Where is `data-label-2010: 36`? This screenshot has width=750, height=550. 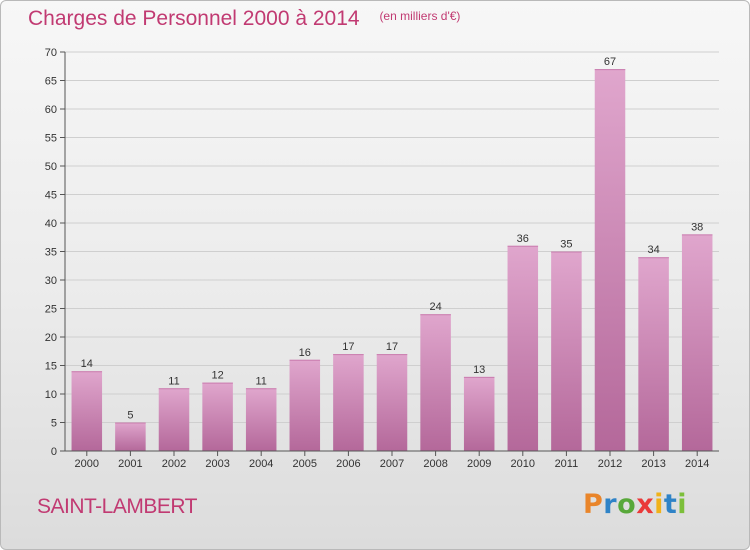 data-label-2010: 36 is located at coordinates (523, 239).